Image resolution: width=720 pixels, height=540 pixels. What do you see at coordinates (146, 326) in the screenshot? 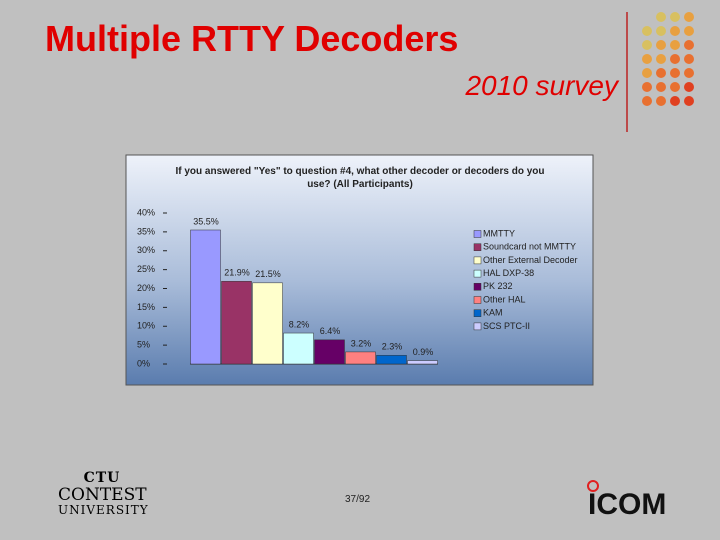
I see `y-tick-label: 10%` at bounding box center [146, 326].